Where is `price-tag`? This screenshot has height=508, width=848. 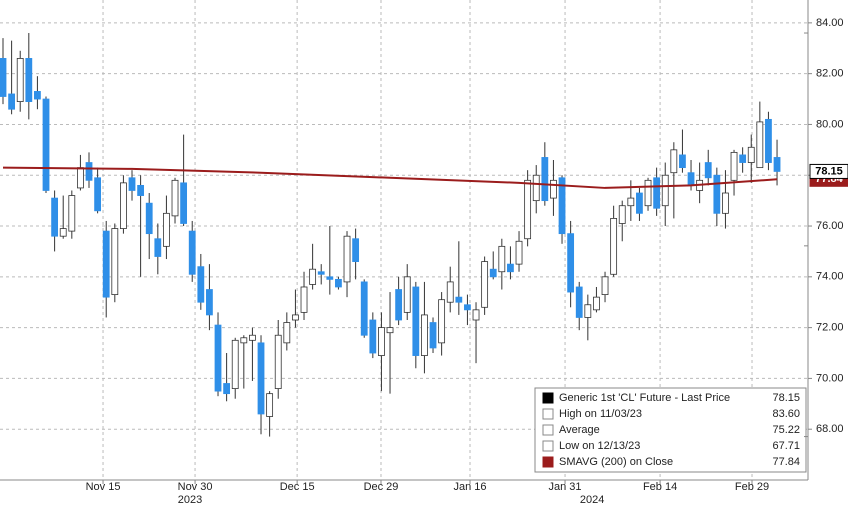 price-tag is located at coordinates (828, 171).